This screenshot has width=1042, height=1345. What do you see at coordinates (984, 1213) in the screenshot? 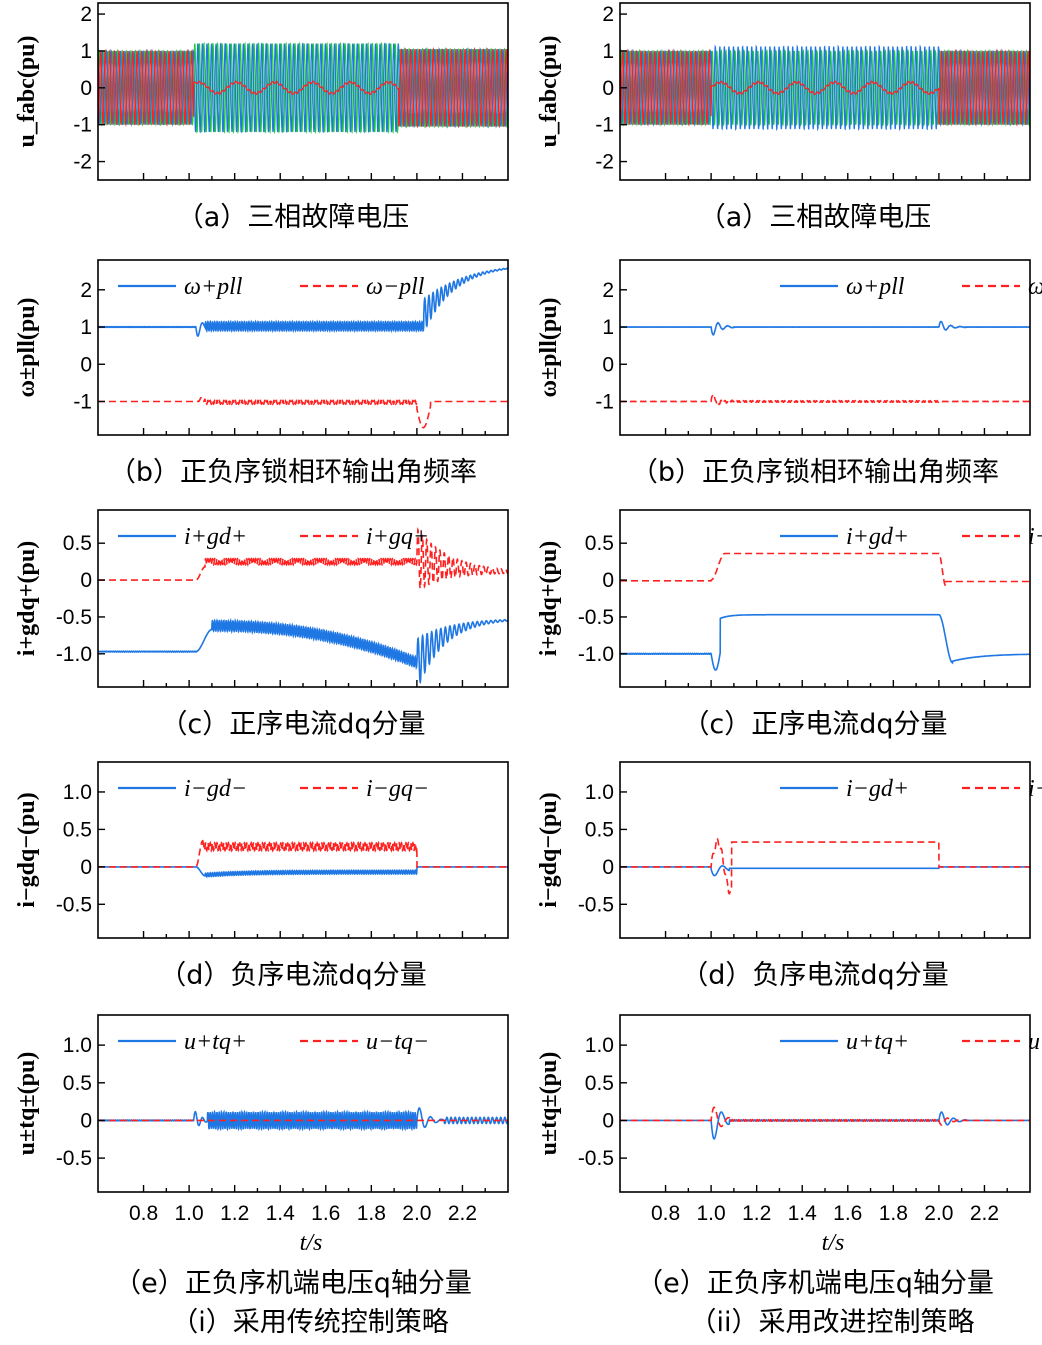
I see `xtick-label-e2-7: 2.2` at bounding box center [984, 1213].